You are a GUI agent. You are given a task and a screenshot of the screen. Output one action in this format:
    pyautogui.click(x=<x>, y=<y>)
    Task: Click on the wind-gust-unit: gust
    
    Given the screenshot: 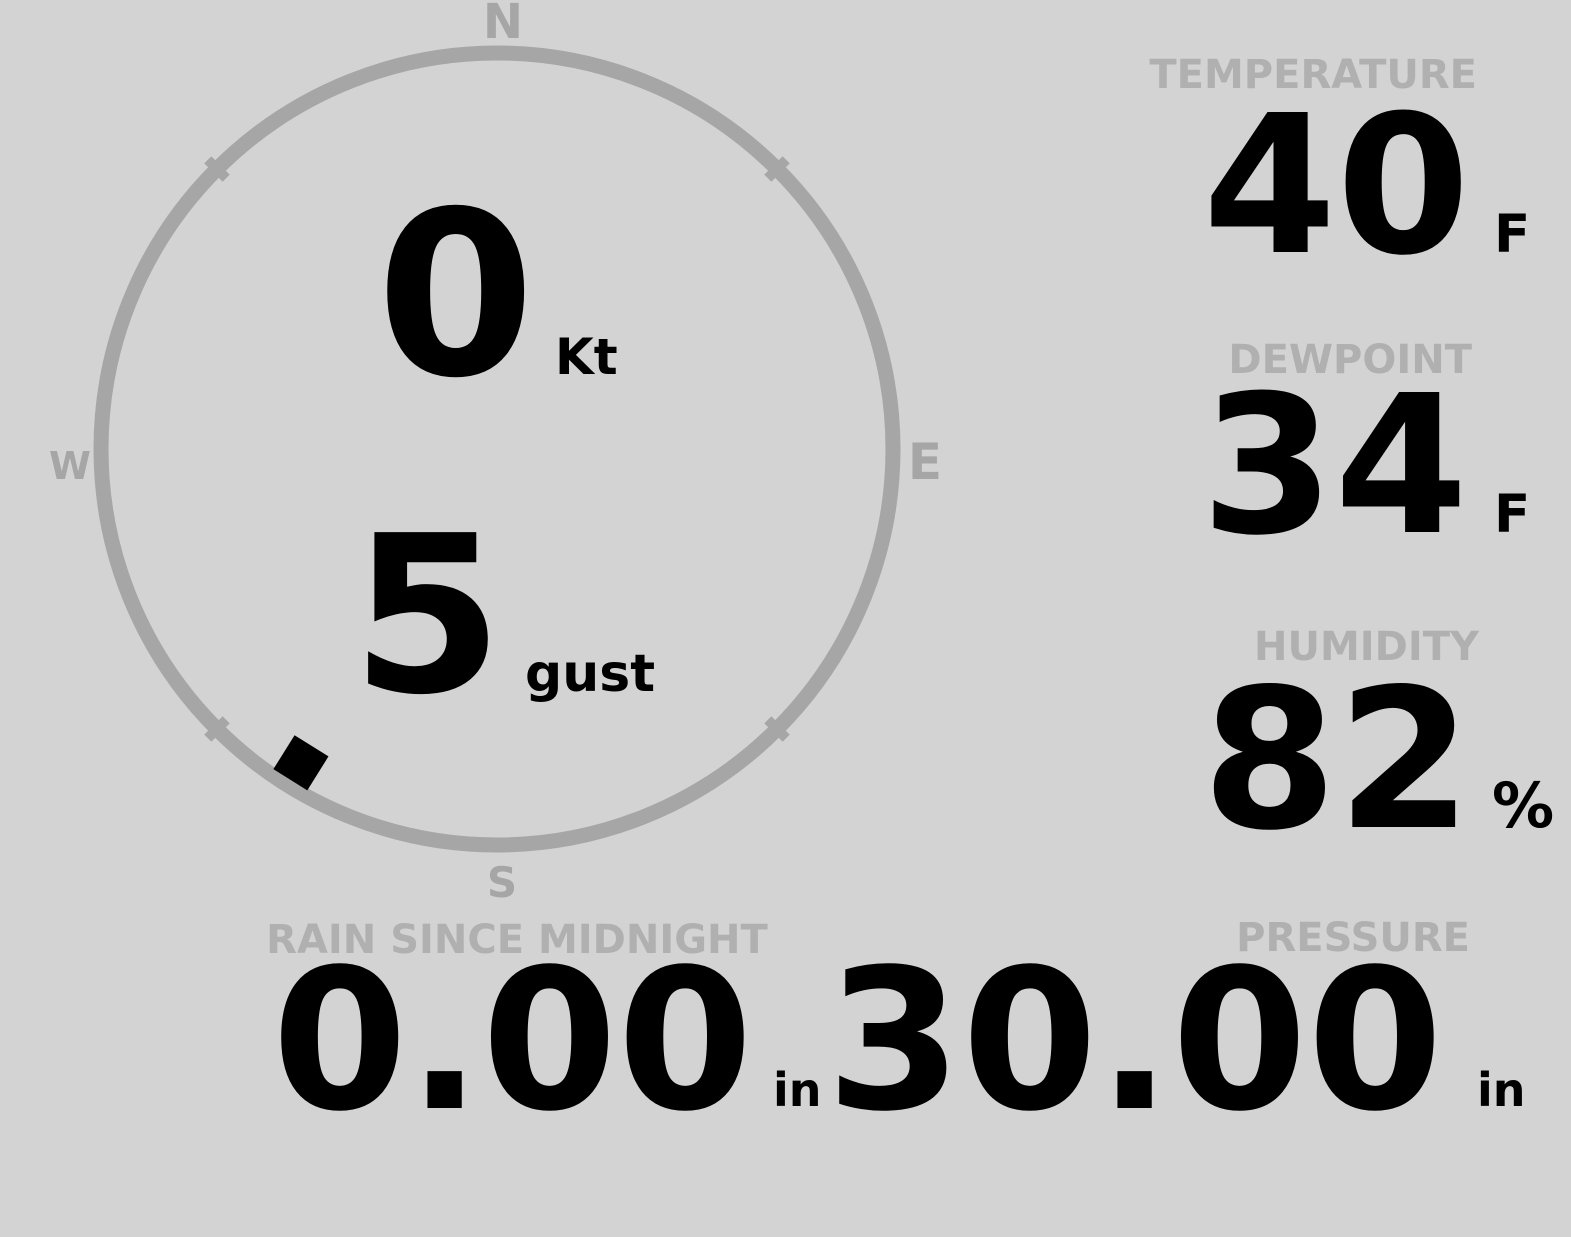 What is the action you would take?
    pyautogui.click(x=590, y=674)
    